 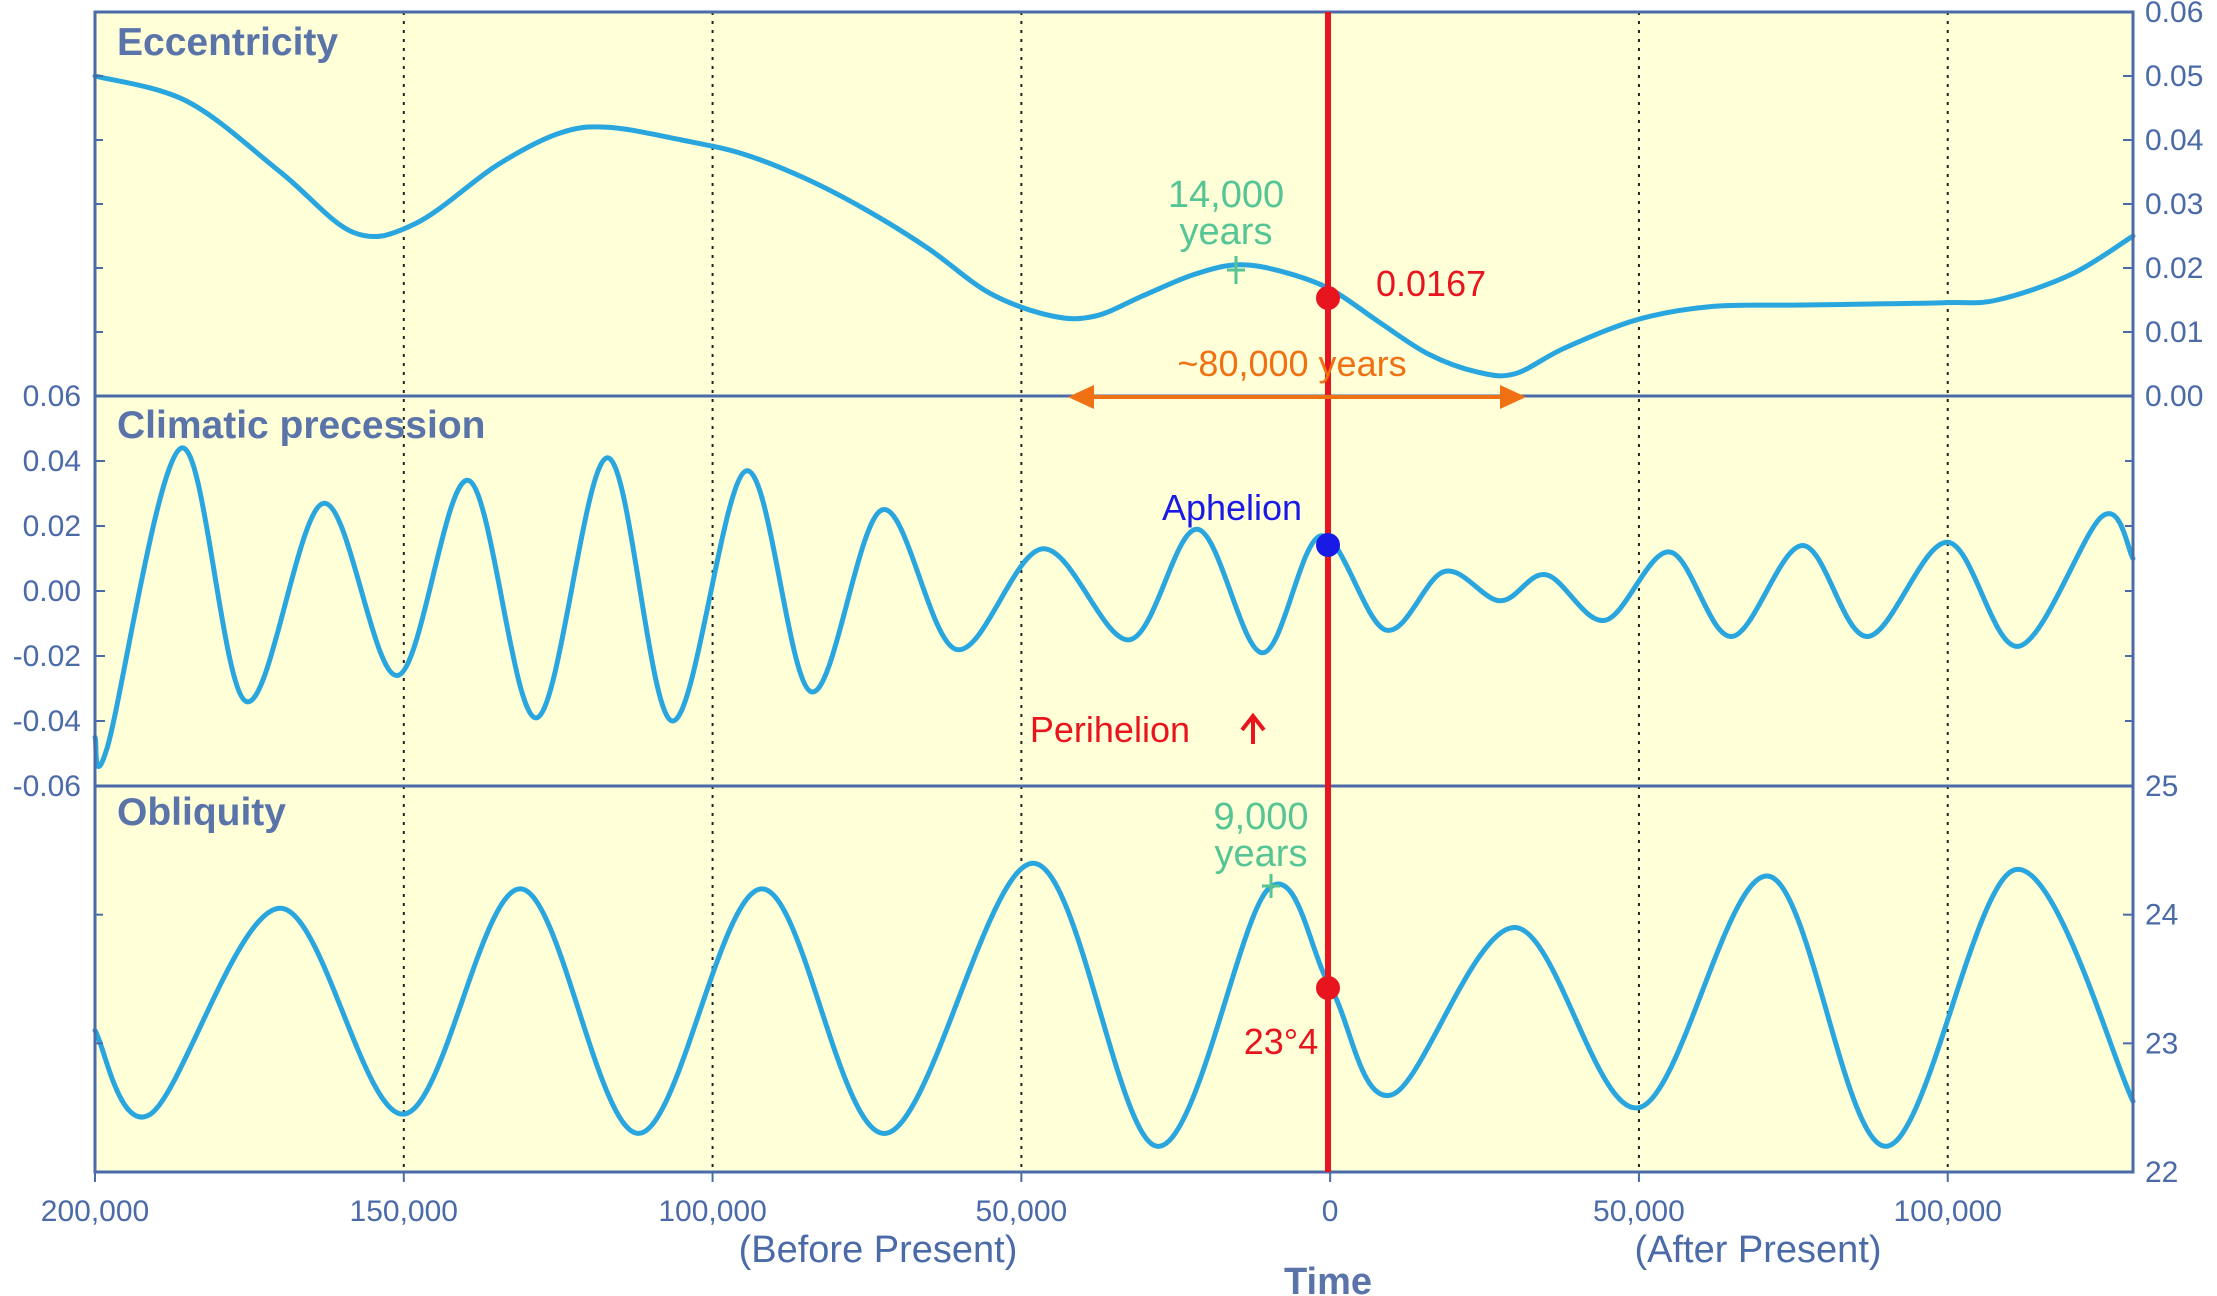 What do you see at coordinates (1281, 1041) in the screenshot?
I see `obliquity-present-value: 23°4` at bounding box center [1281, 1041].